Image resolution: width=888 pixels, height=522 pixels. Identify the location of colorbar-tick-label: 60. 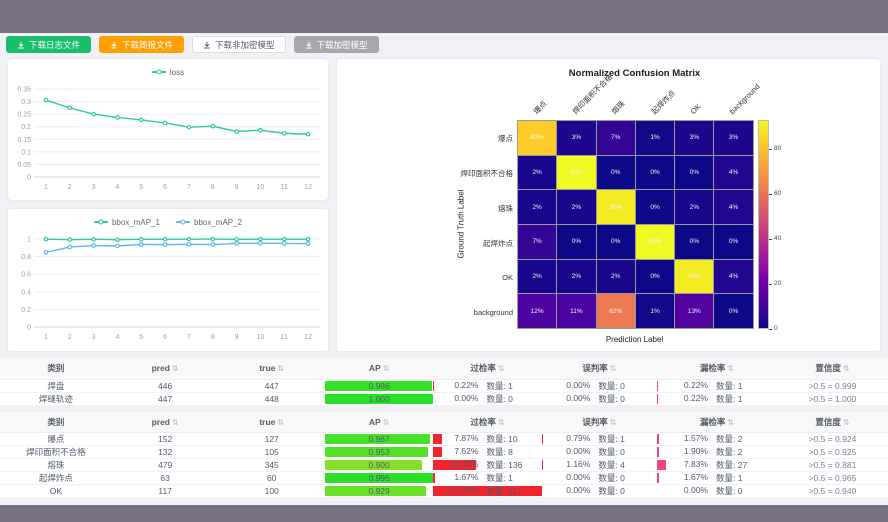
(778, 194).